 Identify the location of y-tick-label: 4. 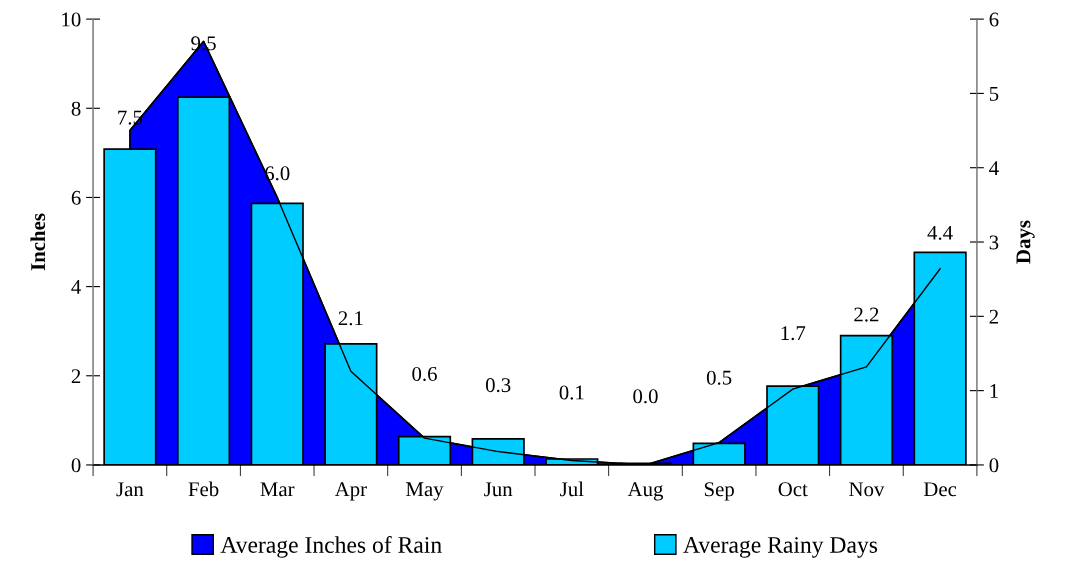
(76, 287).